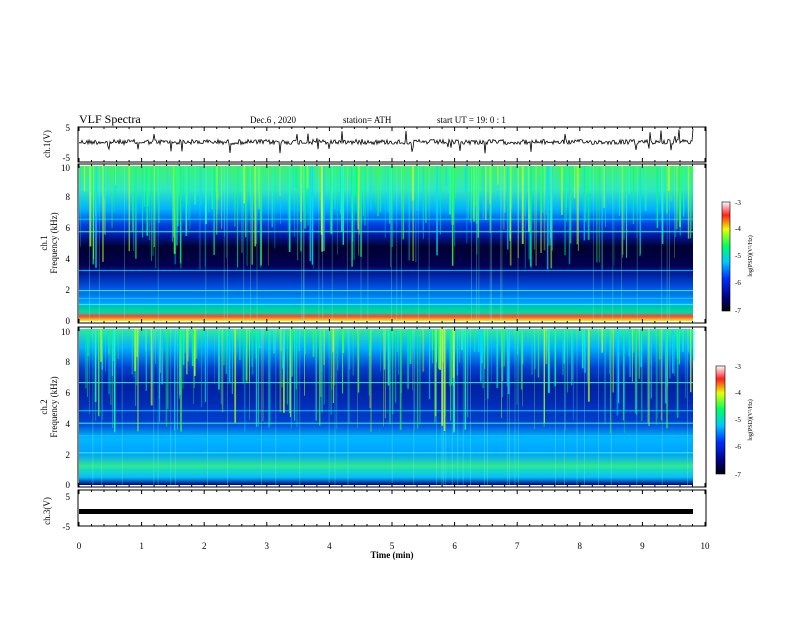 The height and width of the screenshot is (617, 792). What do you see at coordinates (386, 470) in the screenshot?
I see `ch2-tone-line` at bounding box center [386, 470].